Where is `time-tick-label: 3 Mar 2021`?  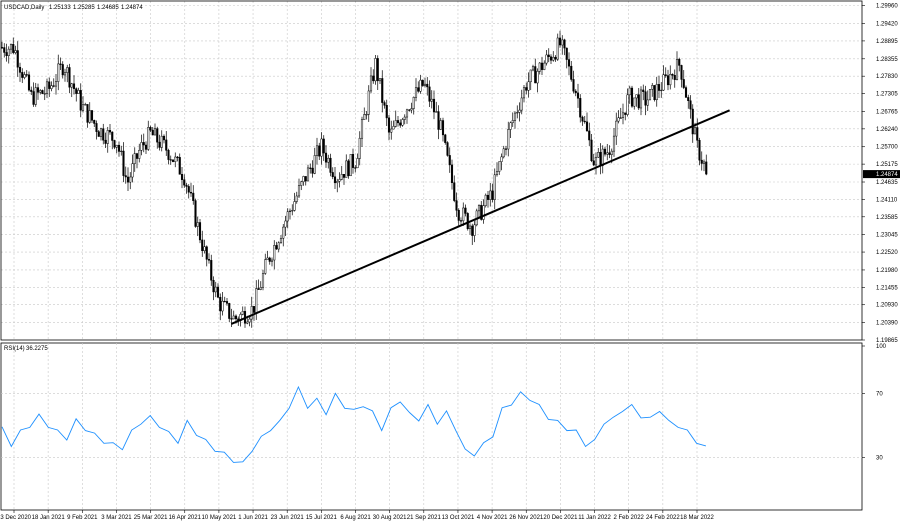 time-tick-label: 3 Mar 2021 is located at coordinates (116, 518).